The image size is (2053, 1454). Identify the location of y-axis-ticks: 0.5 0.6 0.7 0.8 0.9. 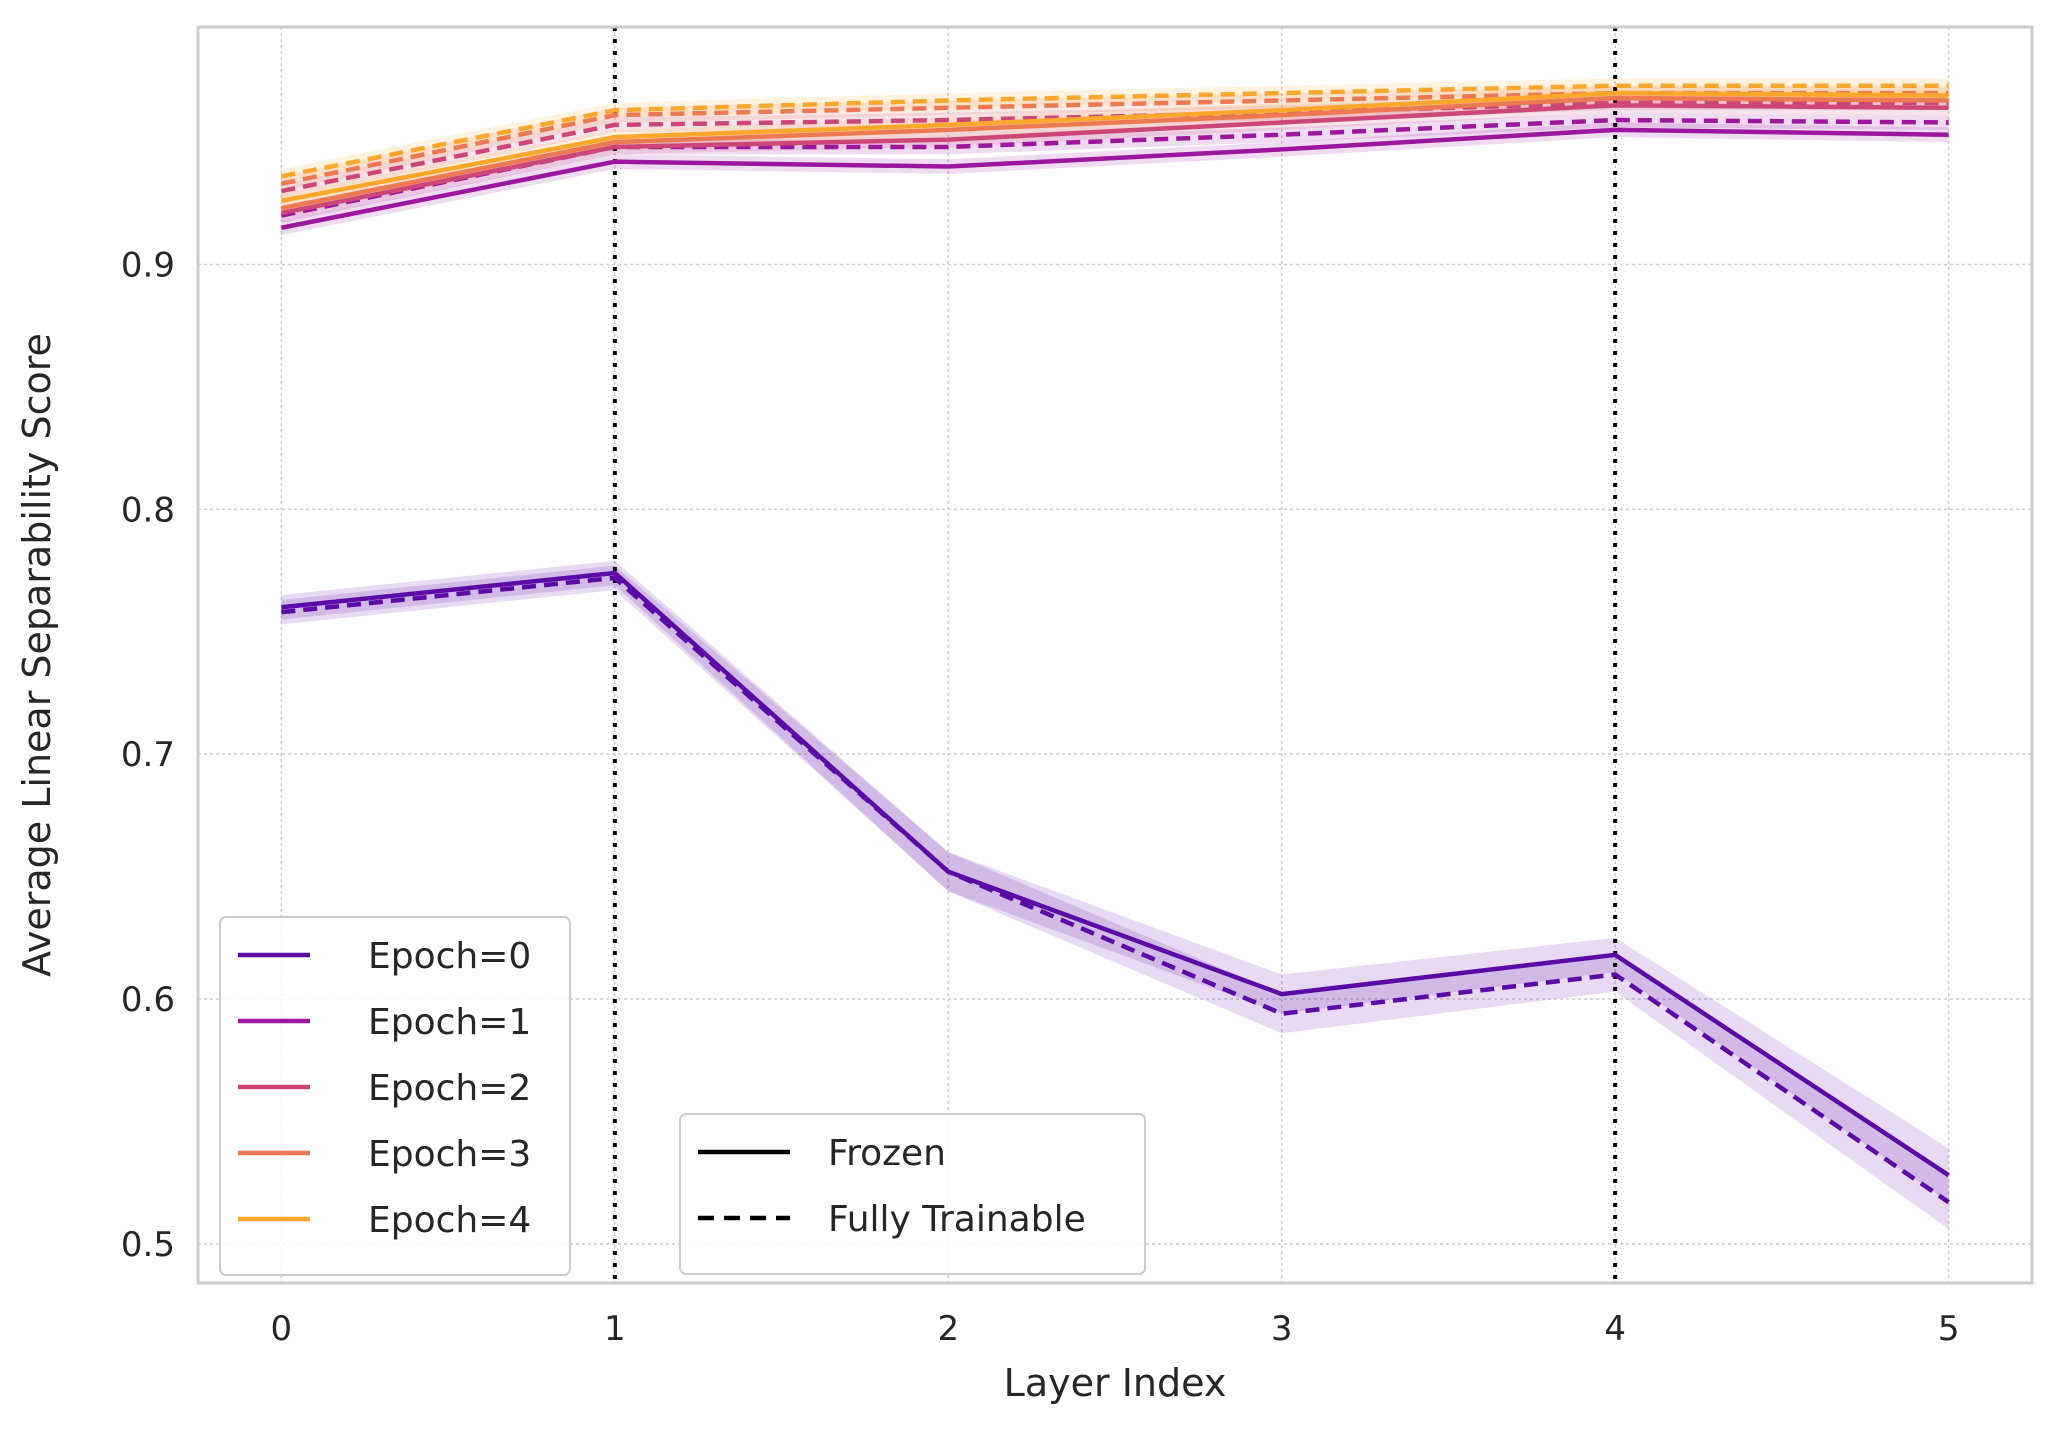
(148, 754).